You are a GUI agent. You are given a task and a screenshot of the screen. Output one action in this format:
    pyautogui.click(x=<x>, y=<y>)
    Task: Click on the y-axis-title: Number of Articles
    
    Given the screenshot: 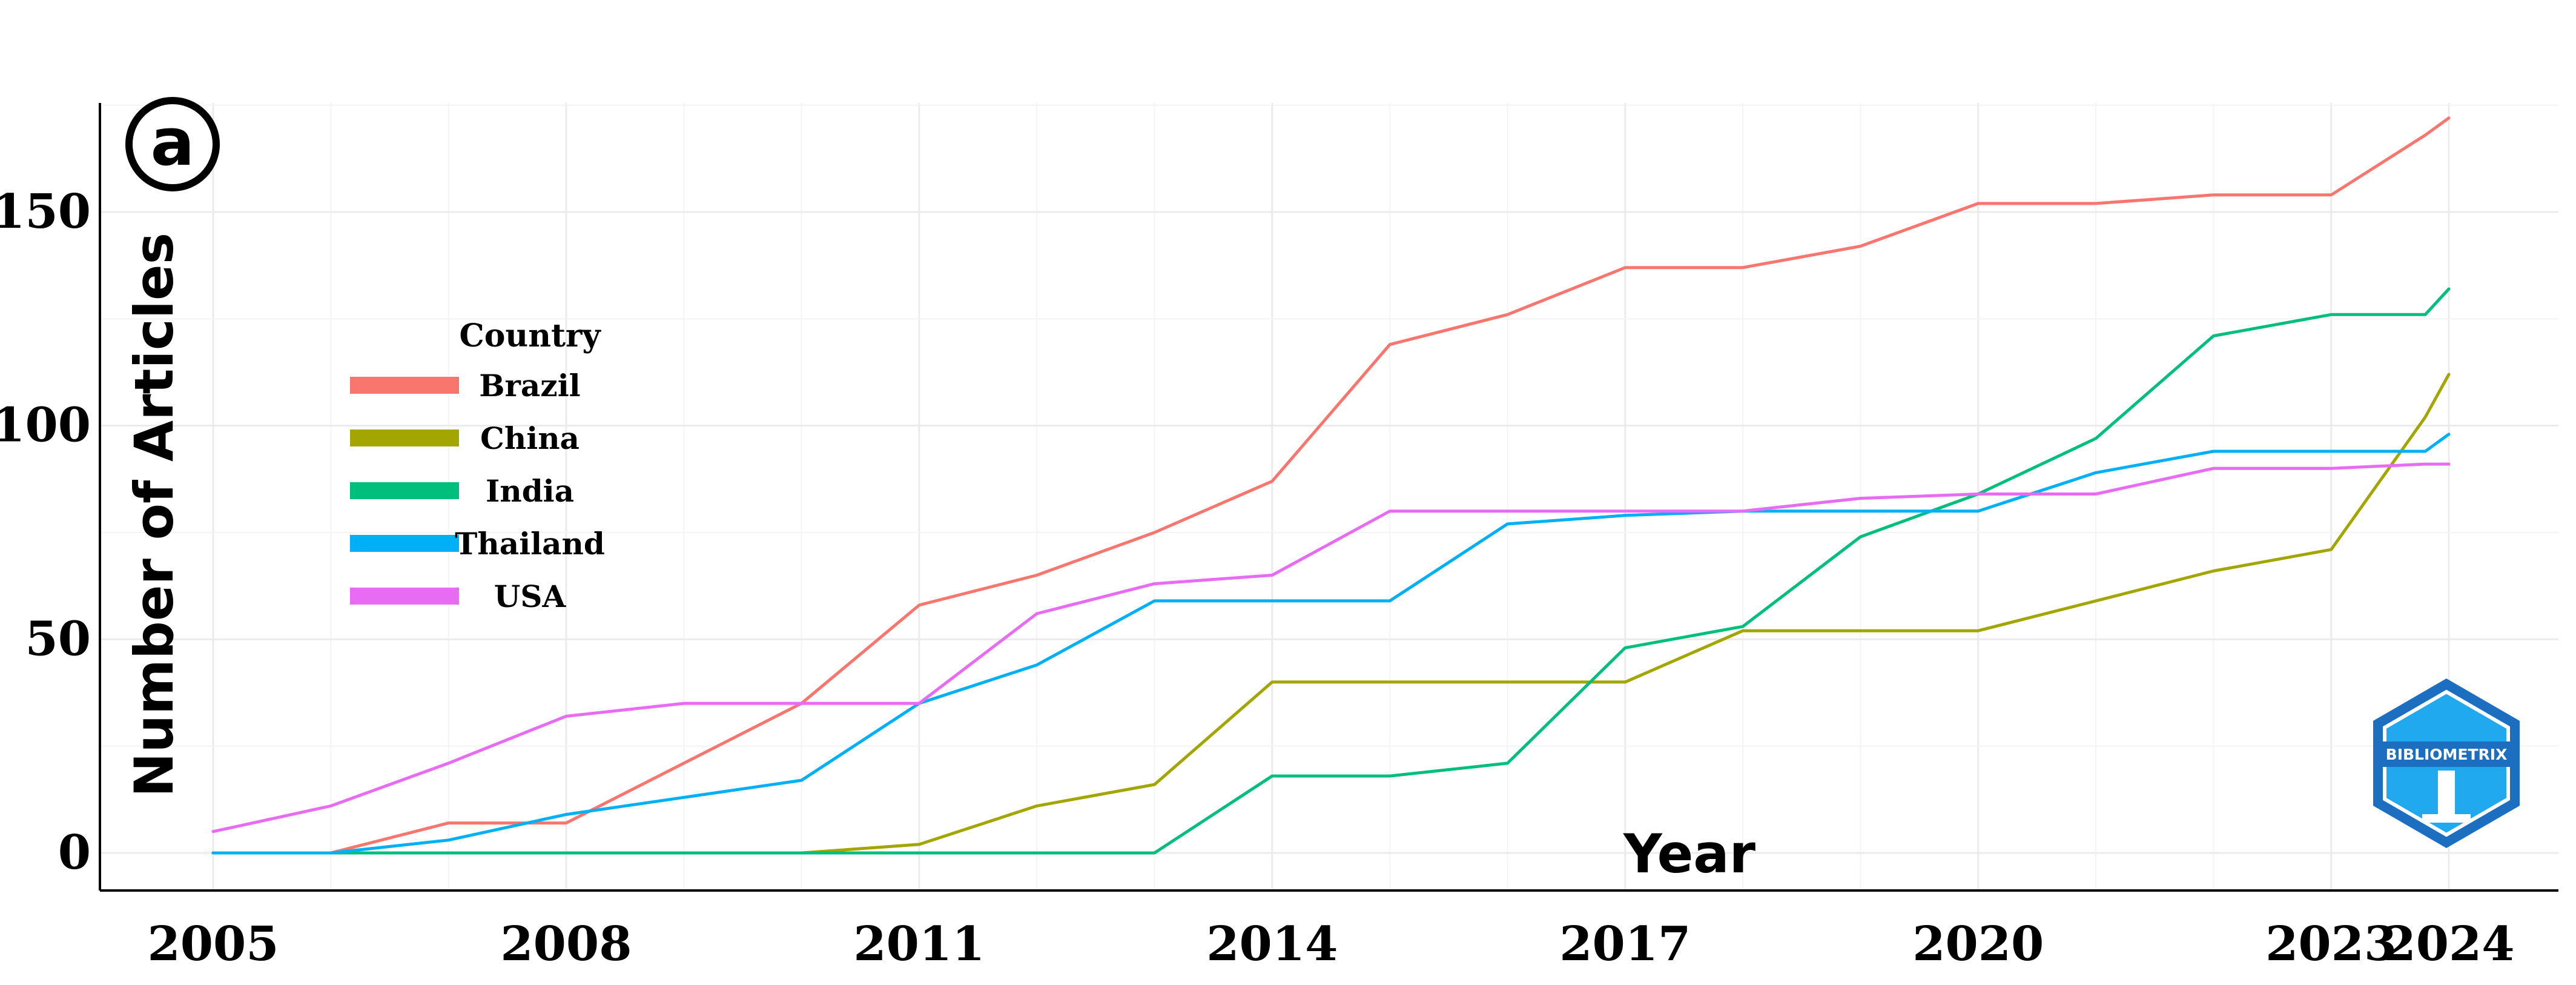 What is the action you would take?
    pyautogui.click(x=154, y=515)
    